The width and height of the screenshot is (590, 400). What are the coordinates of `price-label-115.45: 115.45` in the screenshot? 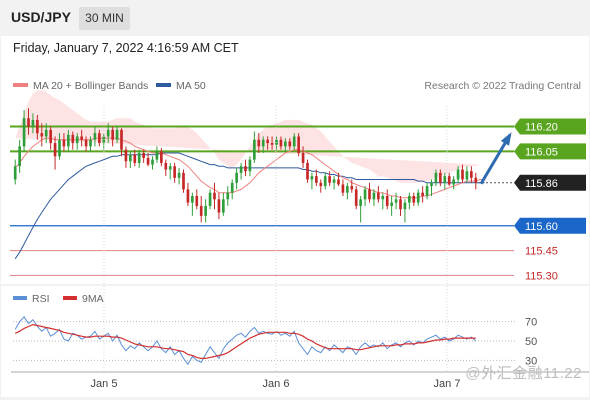 It's located at (541, 252).